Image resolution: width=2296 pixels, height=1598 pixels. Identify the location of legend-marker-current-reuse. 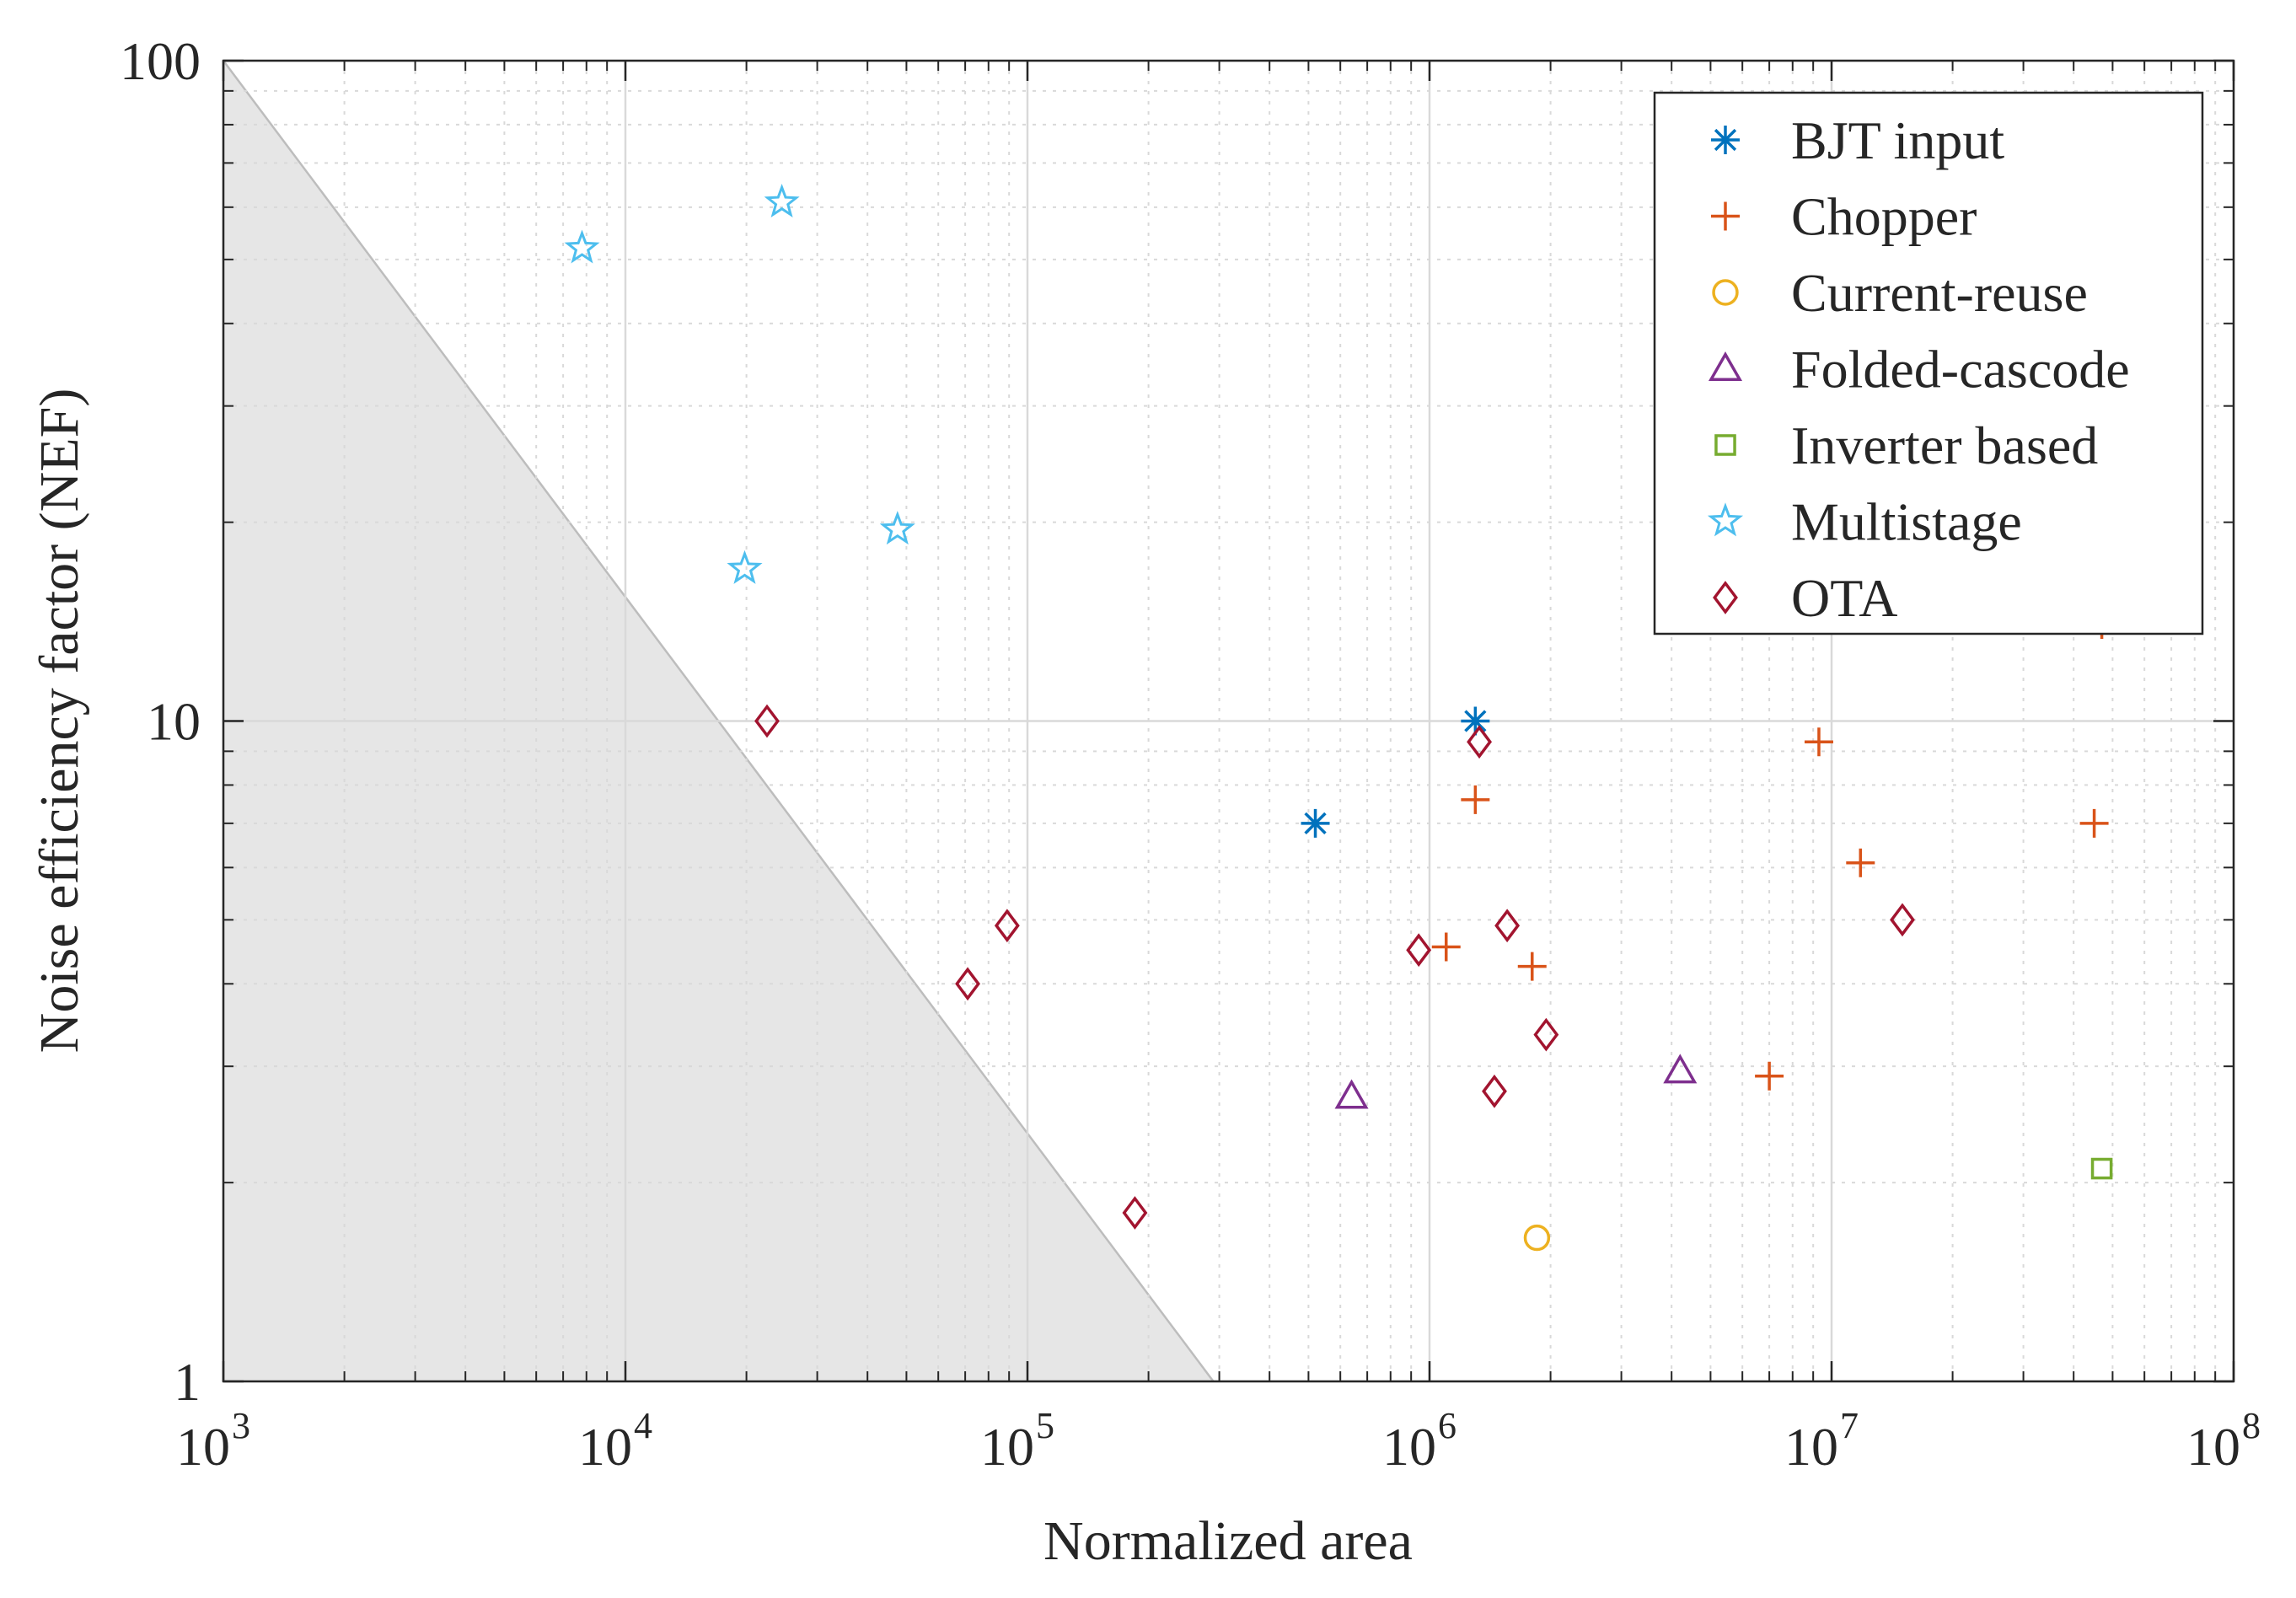
(1725, 292).